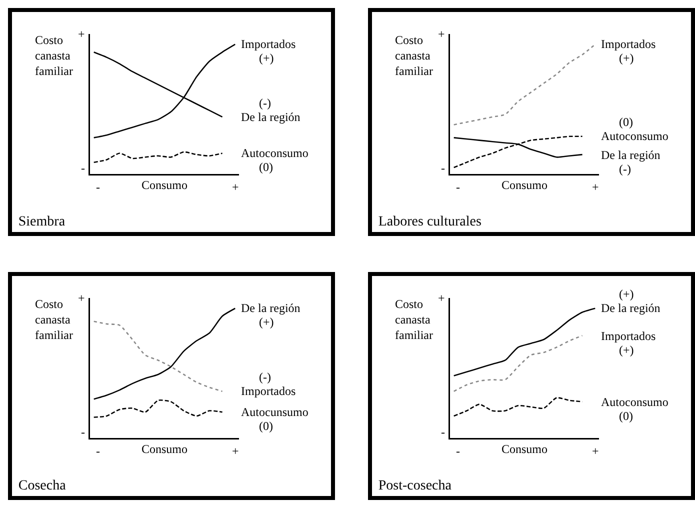  Describe the element at coordinates (274, 412) in the screenshot. I see `series-label: Autocunsumo` at that location.